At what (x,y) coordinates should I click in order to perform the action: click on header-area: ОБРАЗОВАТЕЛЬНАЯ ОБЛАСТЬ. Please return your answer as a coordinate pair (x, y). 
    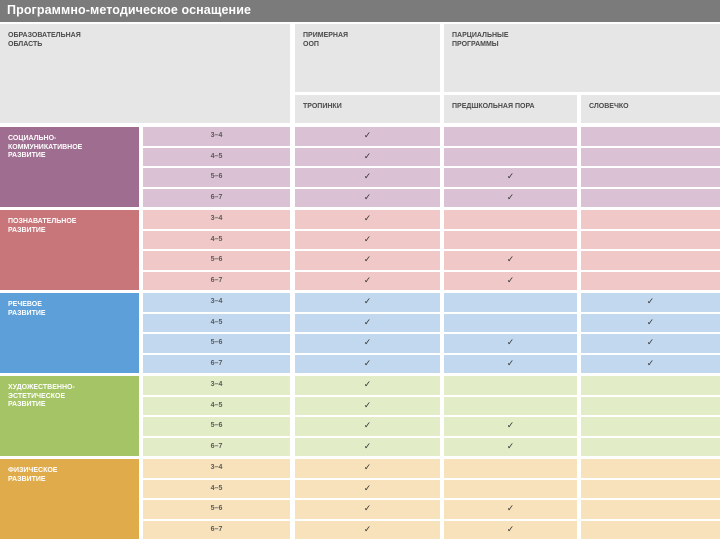
    Looking at the image, I should click on (145, 73).